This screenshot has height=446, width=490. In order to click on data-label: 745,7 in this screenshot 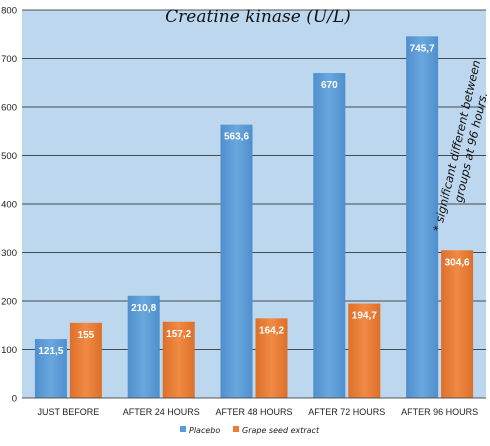, I will do `click(422, 48)`.